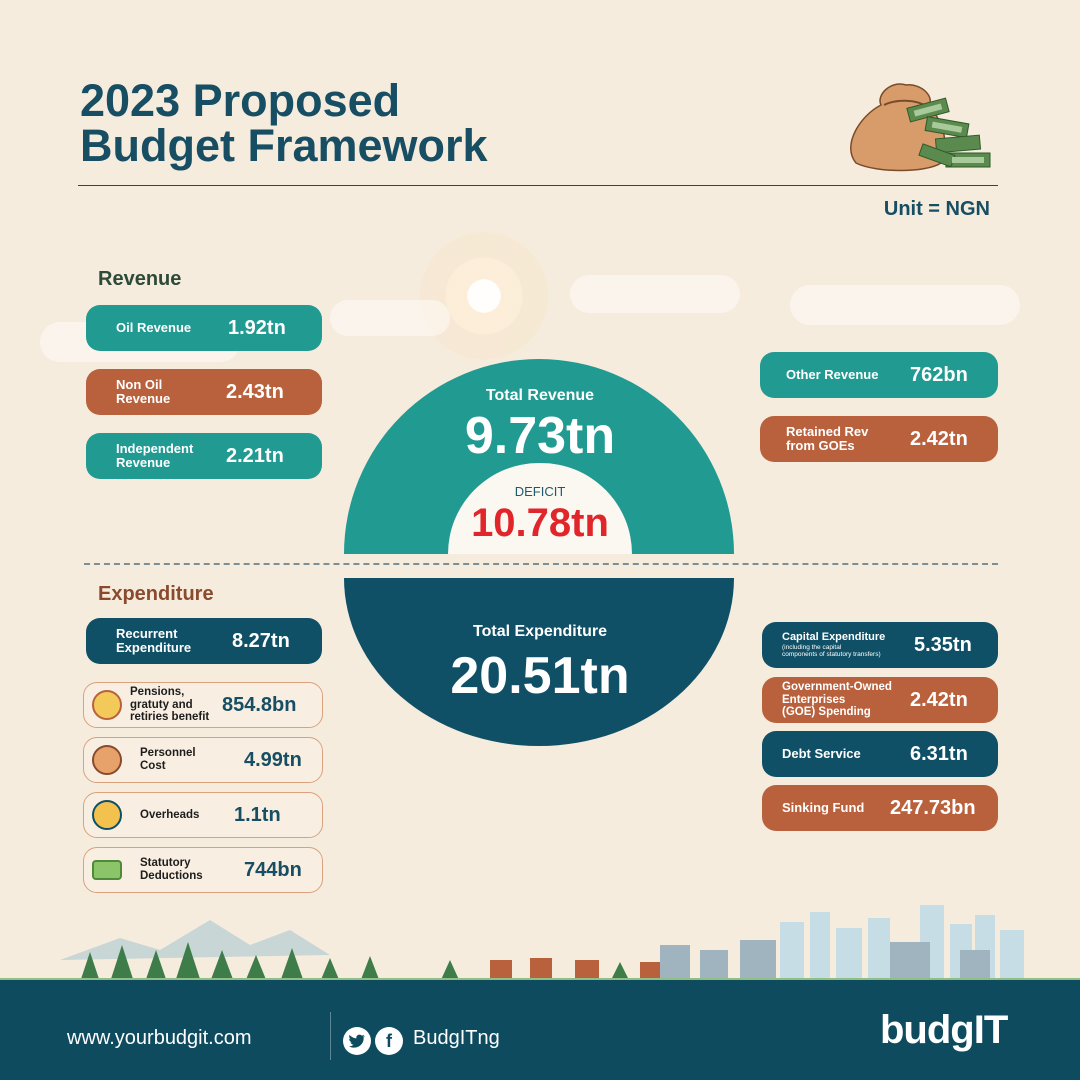 The width and height of the screenshot is (1080, 1080). Describe the element at coordinates (140, 279) in the screenshot. I see `revenue-heading: Revenue` at that location.